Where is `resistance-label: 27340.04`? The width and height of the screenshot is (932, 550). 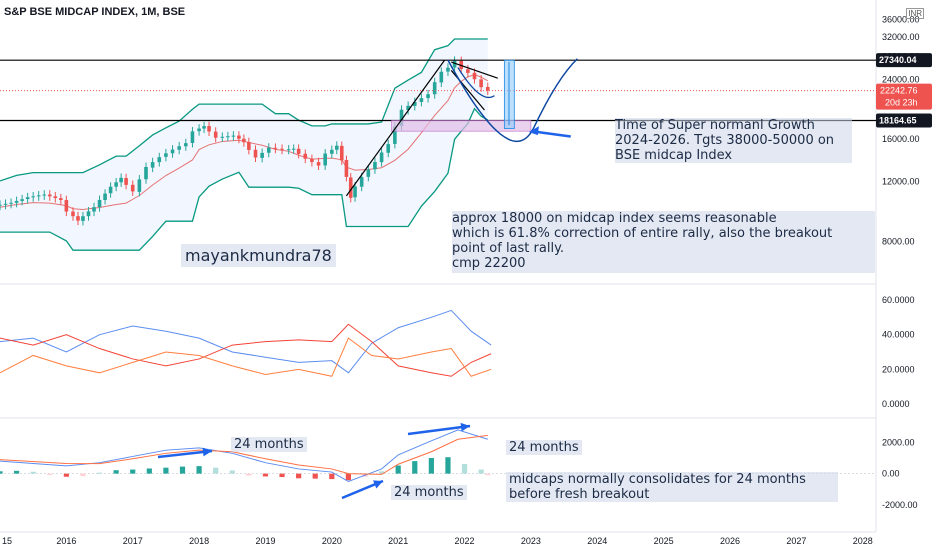
resistance-label: 27340.04 is located at coordinates (898, 60).